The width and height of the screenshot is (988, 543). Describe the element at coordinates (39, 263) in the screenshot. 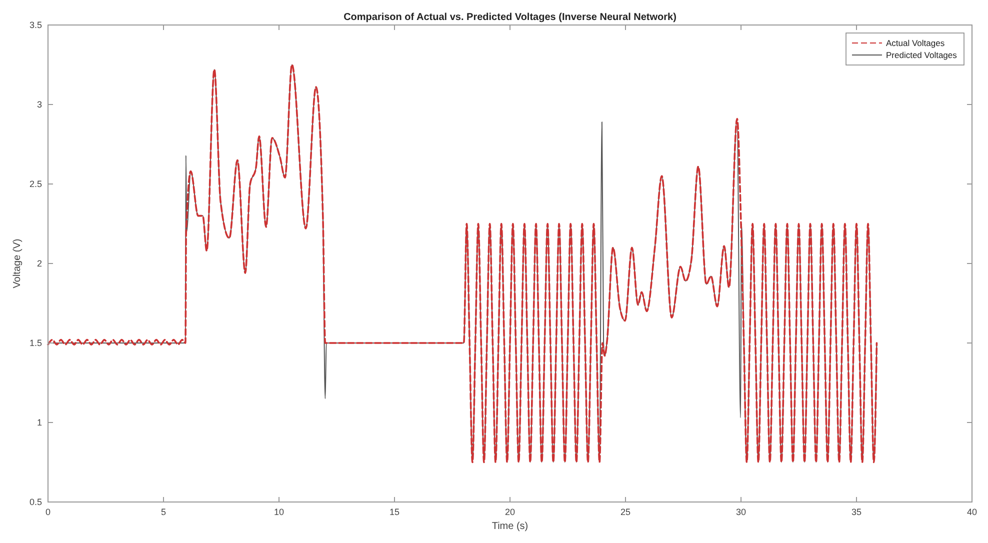

I see `y-tick-label: 2` at that location.